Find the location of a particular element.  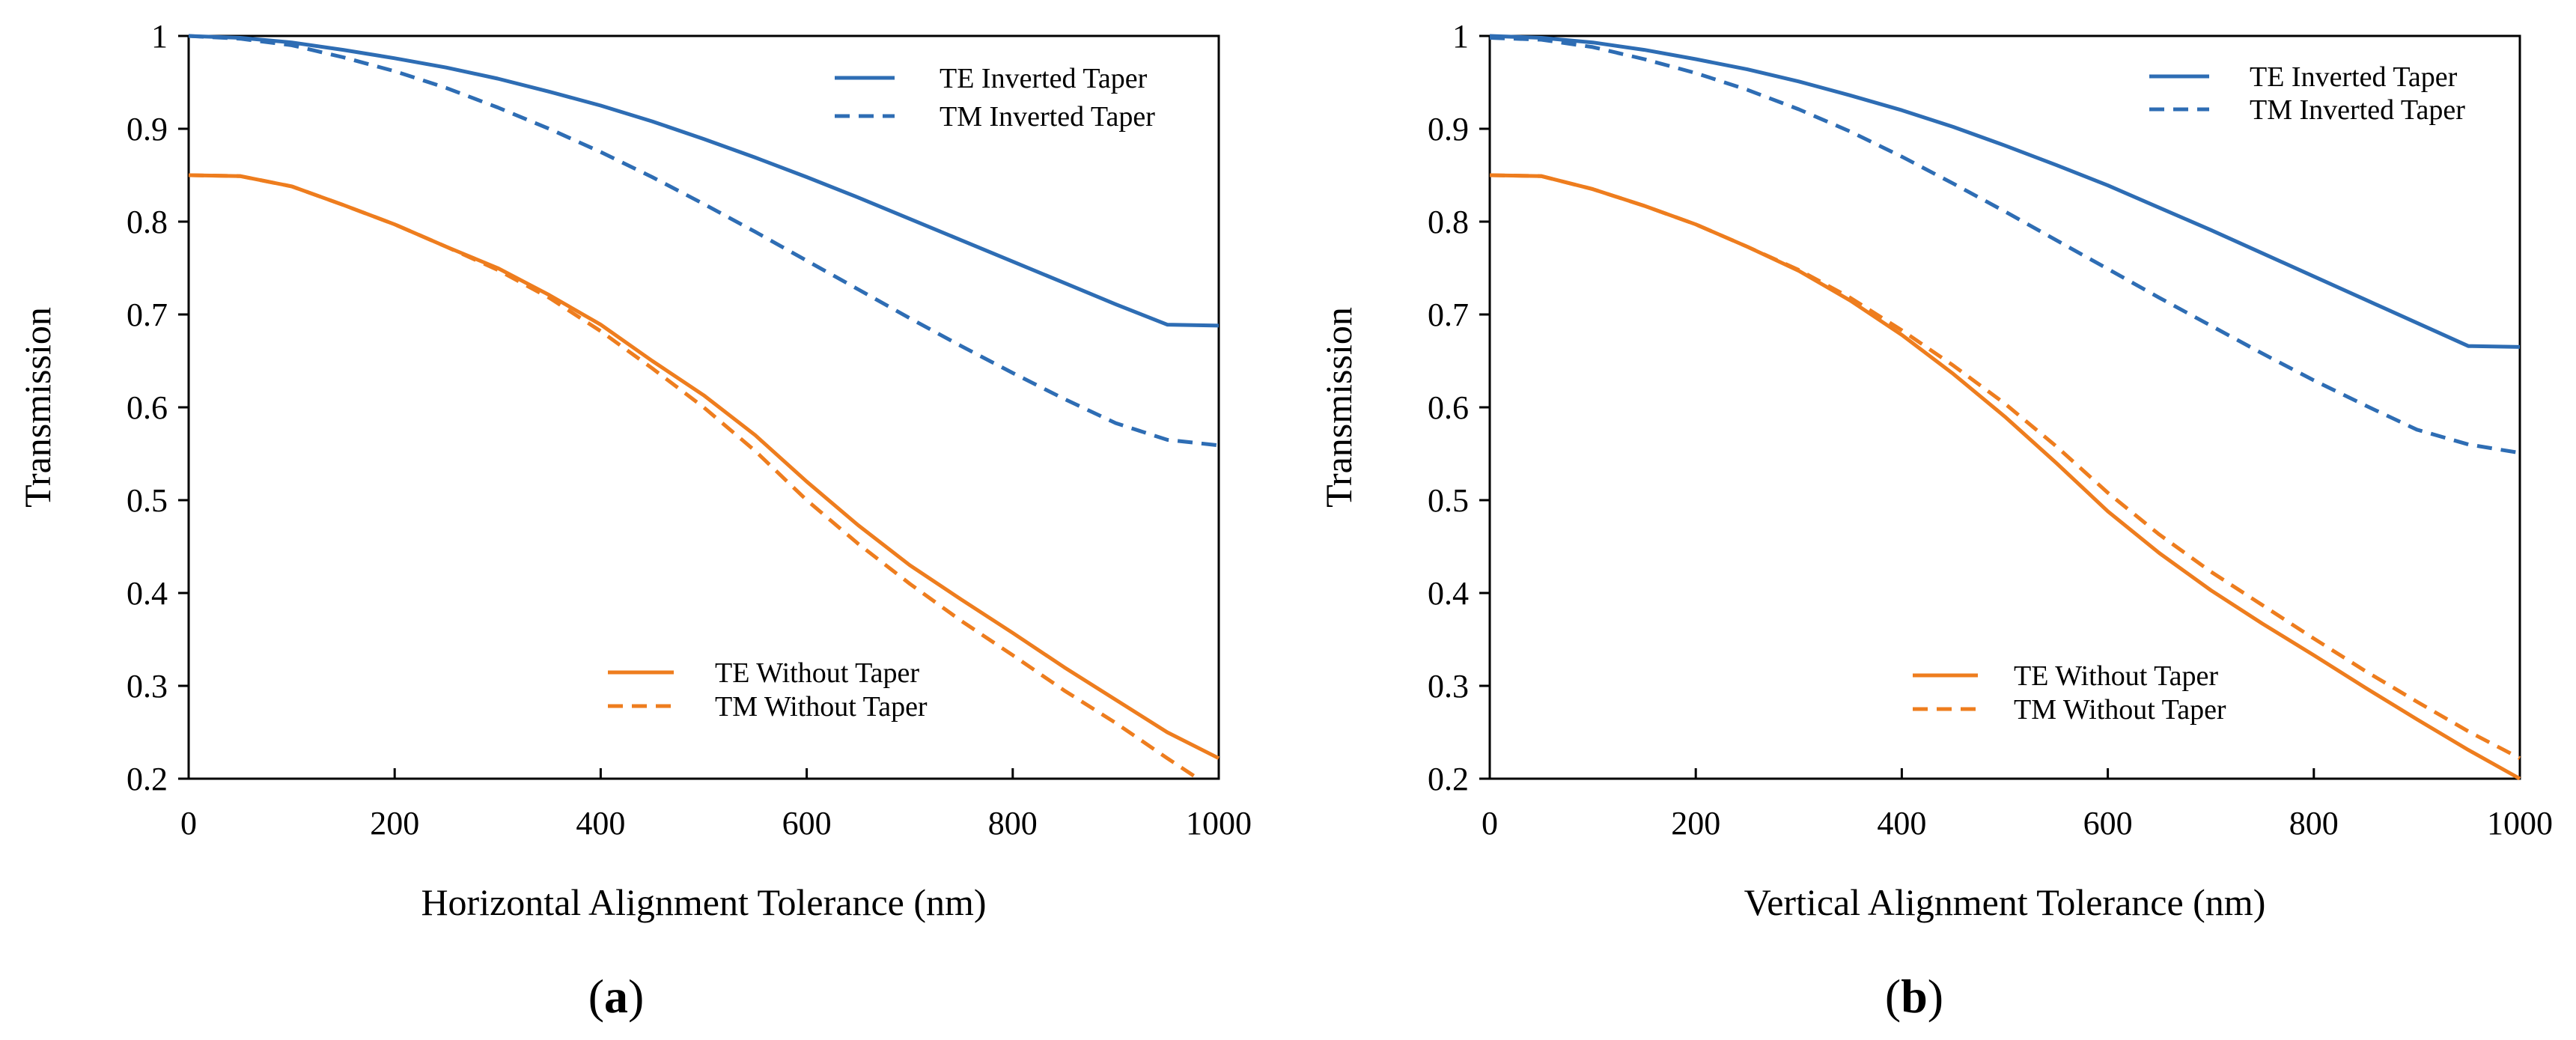

panel-label: (b) is located at coordinates (1914, 996).